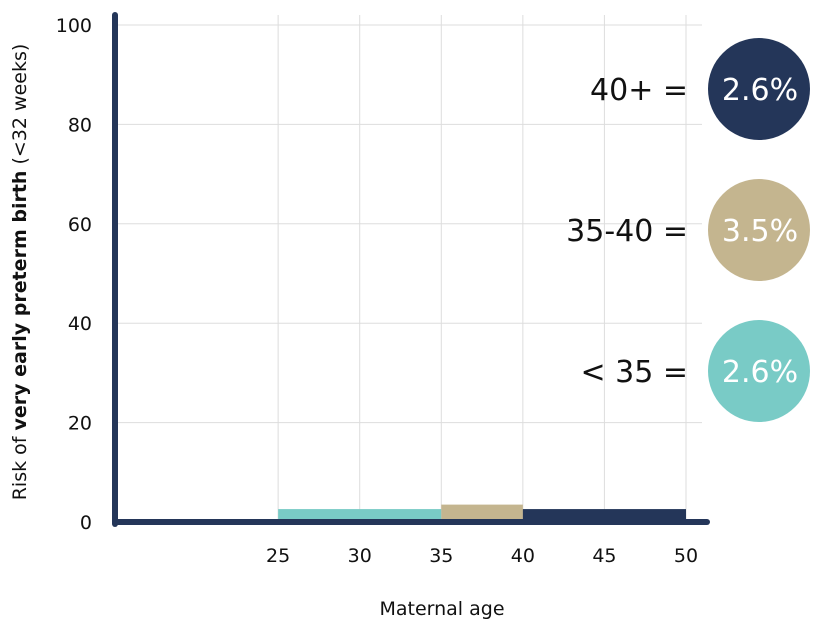 The height and width of the screenshot is (622, 817). What do you see at coordinates (634, 372) in the screenshot?
I see `callout-label: < 35 =` at bounding box center [634, 372].